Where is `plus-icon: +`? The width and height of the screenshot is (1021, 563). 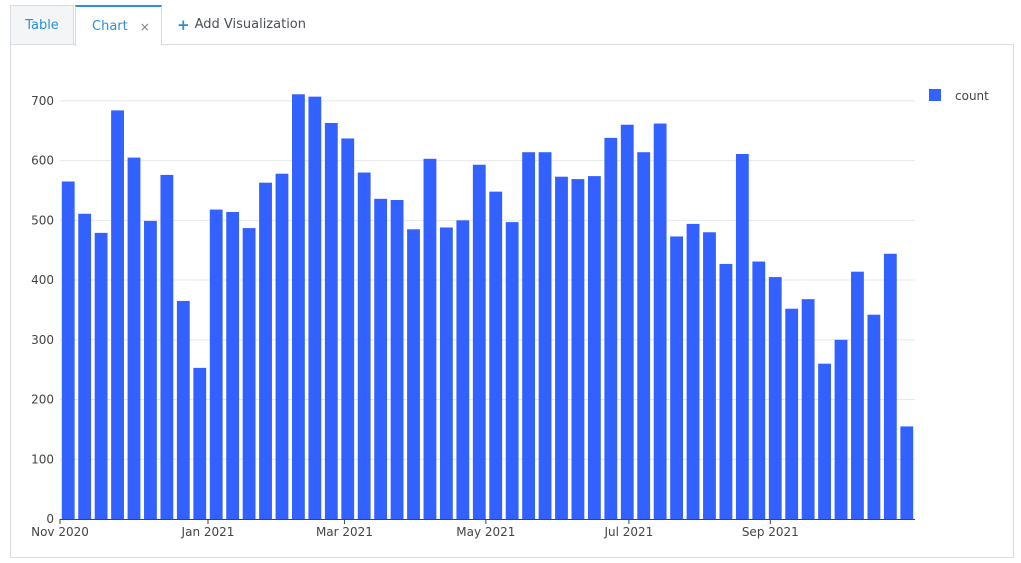 plus-icon: + is located at coordinates (183, 24).